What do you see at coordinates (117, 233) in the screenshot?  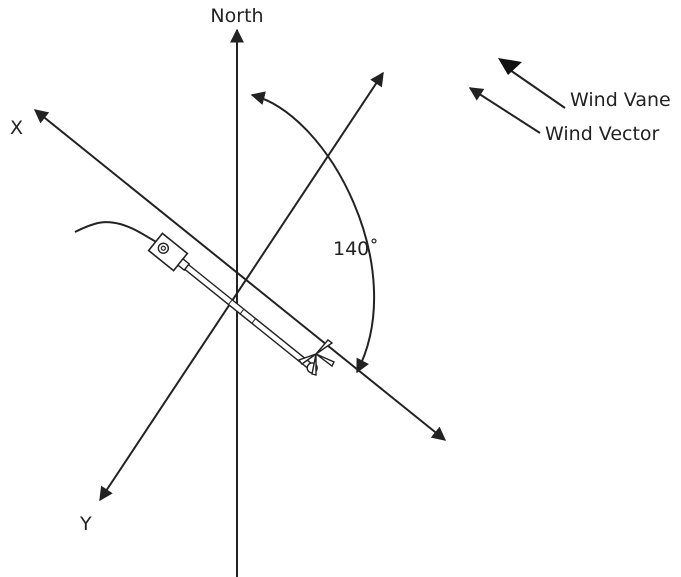 I see `cable` at bounding box center [117, 233].